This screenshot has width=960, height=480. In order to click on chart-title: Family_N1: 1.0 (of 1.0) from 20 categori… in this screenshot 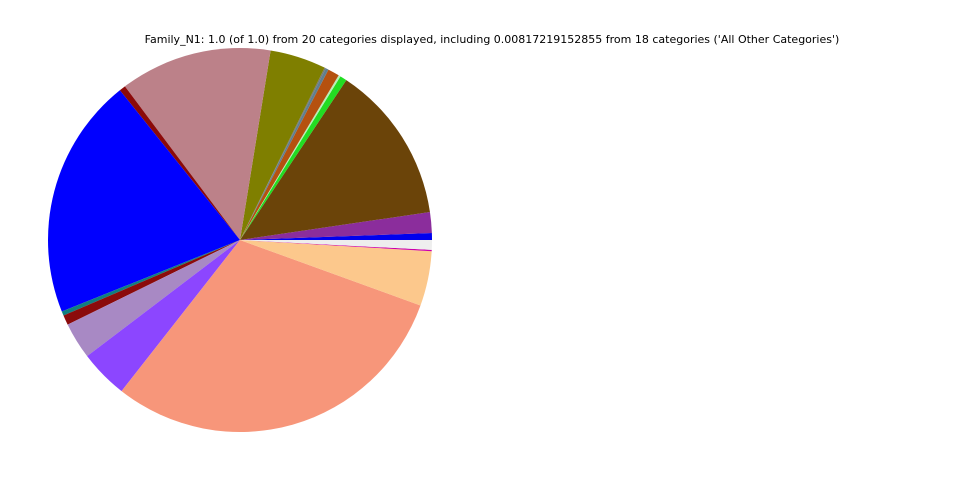, I will do `click(492, 39)`.